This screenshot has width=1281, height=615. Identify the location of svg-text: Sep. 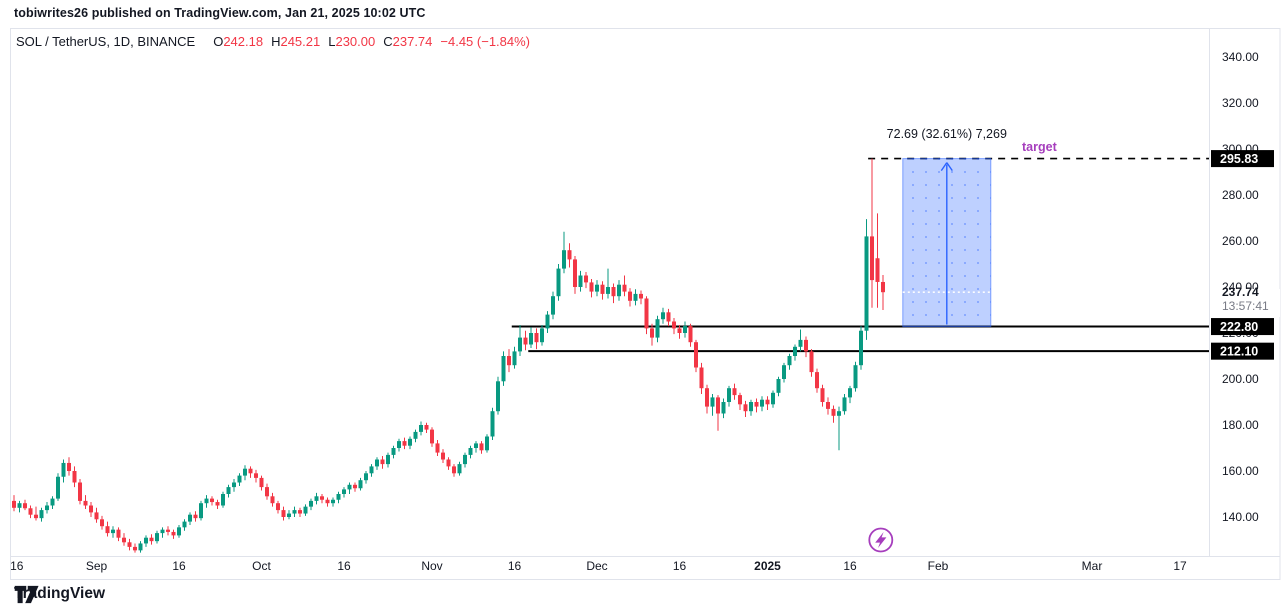
(97, 566).